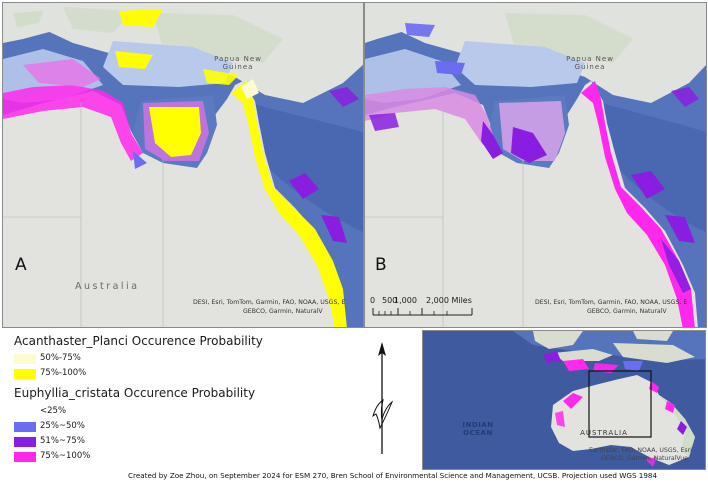 This screenshot has width=708, height=483. What do you see at coordinates (238, 63) in the screenshot?
I see `papua-new-guinea-label: Papua New Guinea` at bounding box center [238, 63].